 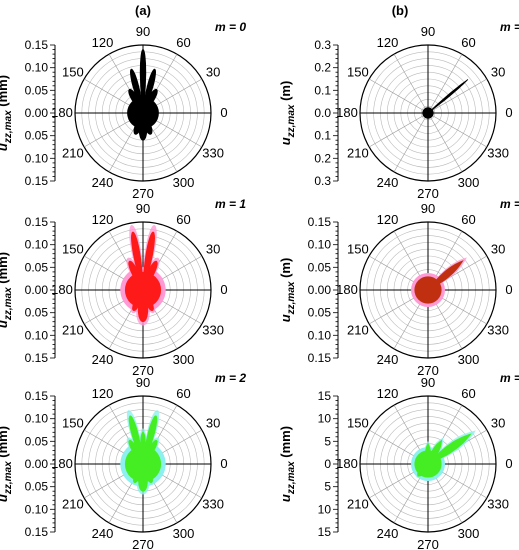 What do you see at coordinates (322, 113) in the screenshot?
I see `radial-tick-label: 0.0` at bounding box center [322, 113].